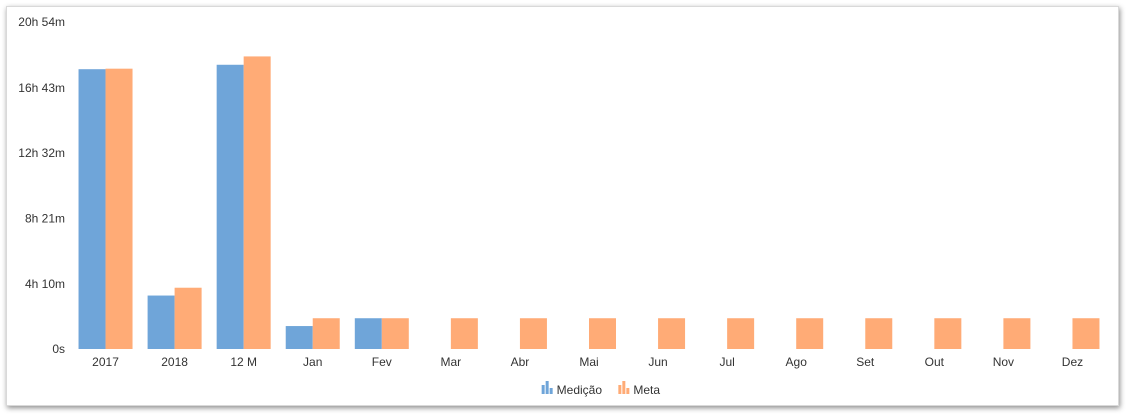  Describe the element at coordinates (657, 362) in the screenshot. I see `x-tick-label: Jun` at that location.